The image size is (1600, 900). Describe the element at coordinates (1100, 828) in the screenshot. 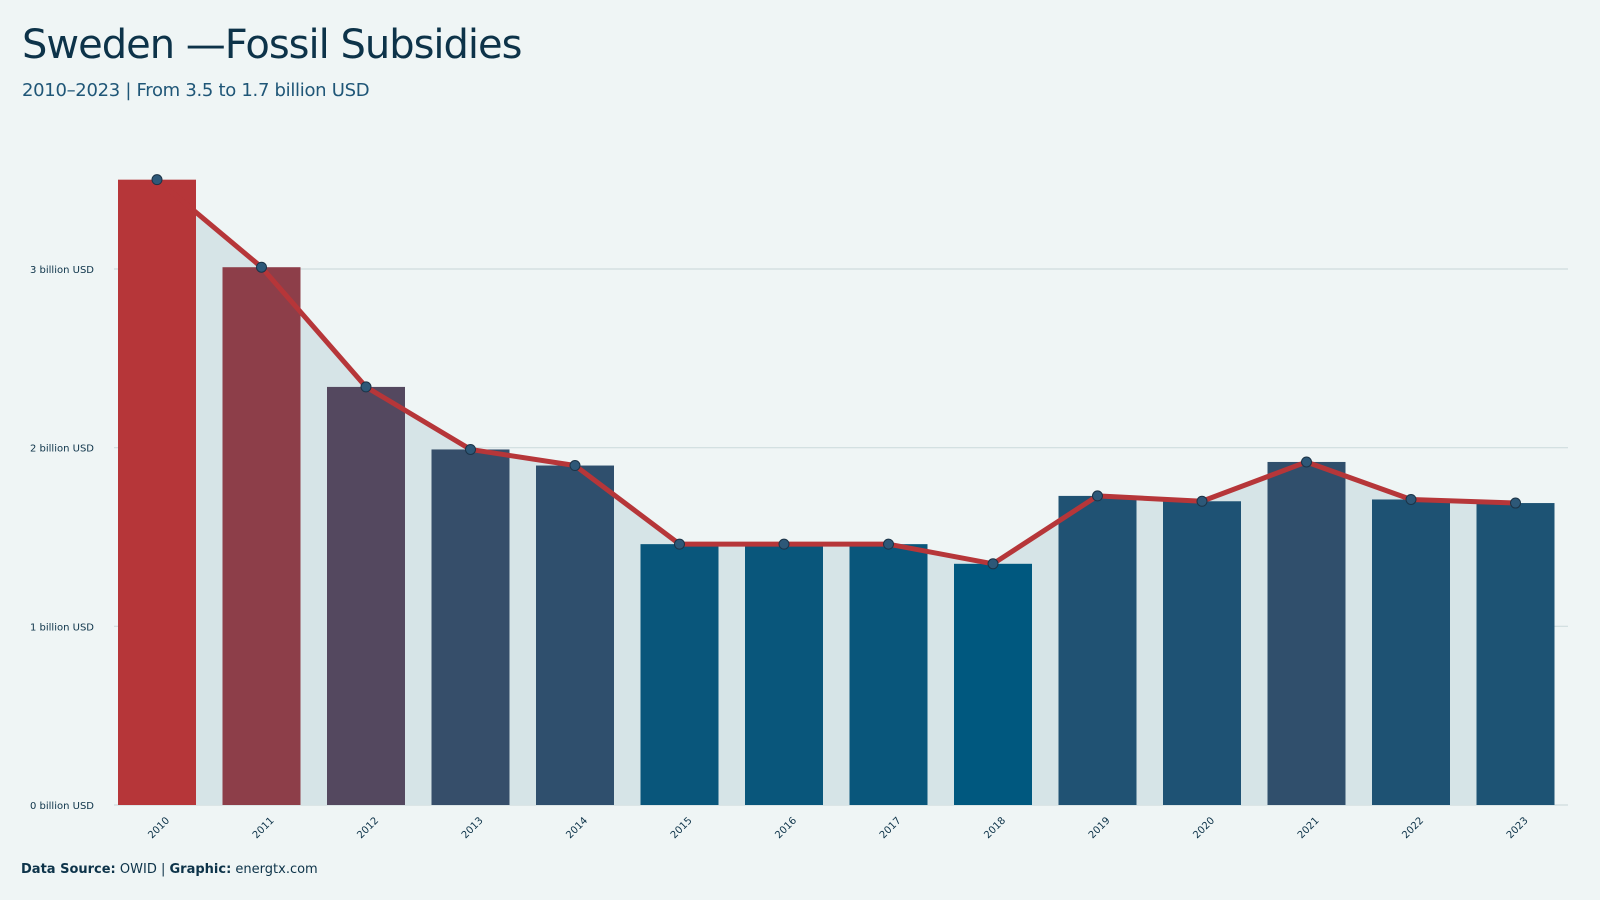

I see `x-tick-label-2019: 2019` at that location.